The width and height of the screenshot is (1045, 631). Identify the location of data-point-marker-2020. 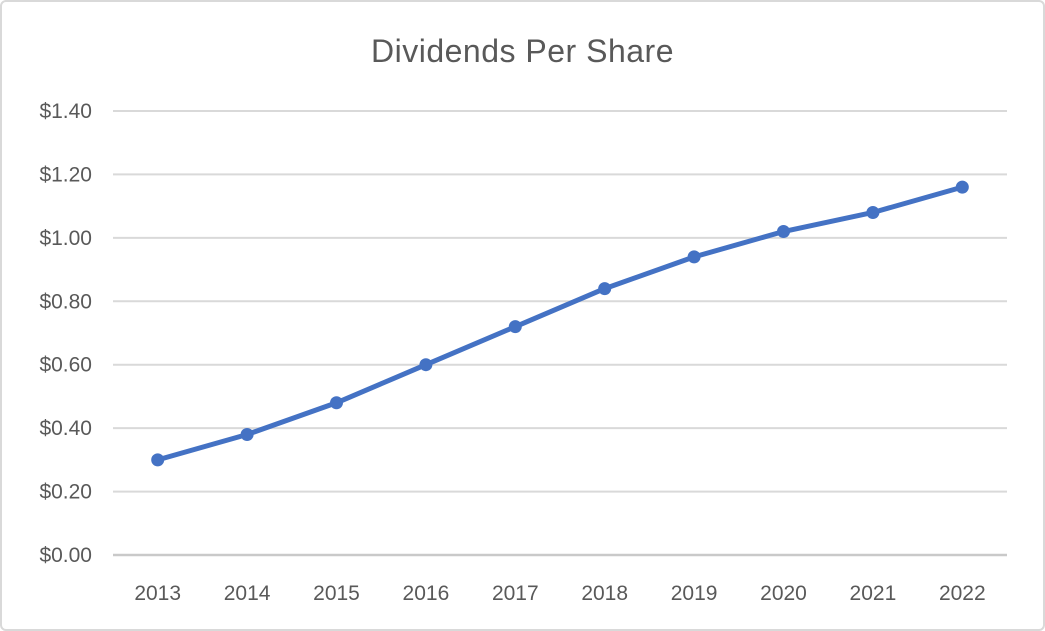
(783, 232).